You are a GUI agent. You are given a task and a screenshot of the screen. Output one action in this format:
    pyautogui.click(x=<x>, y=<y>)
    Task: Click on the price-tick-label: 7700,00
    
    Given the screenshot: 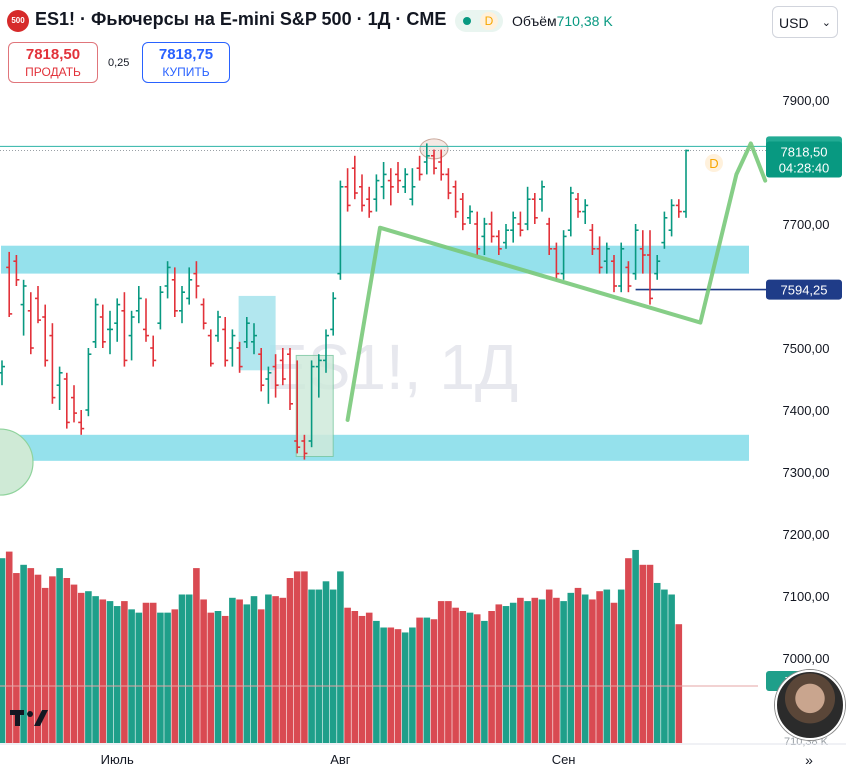 What is the action you would take?
    pyautogui.click(x=806, y=224)
    